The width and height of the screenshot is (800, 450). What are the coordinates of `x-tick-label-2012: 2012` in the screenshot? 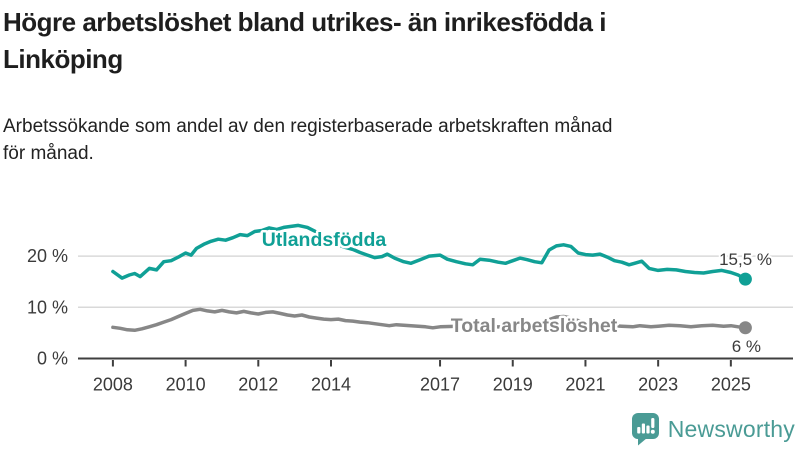 It's located at (258, 385).